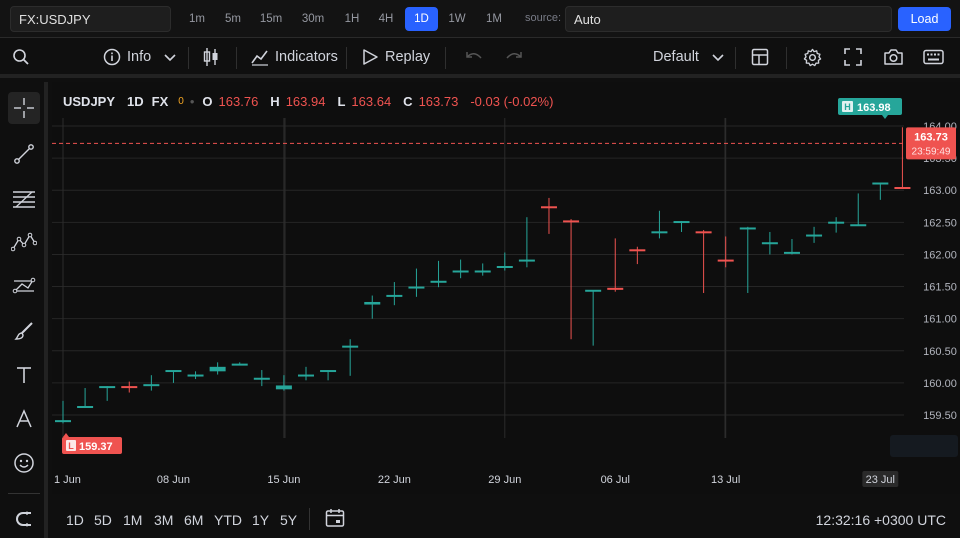  What do you see at coordinates (306, 57) in the screenshot?
I see `indicators-label: Indicators` at bounding box center [306, 57].